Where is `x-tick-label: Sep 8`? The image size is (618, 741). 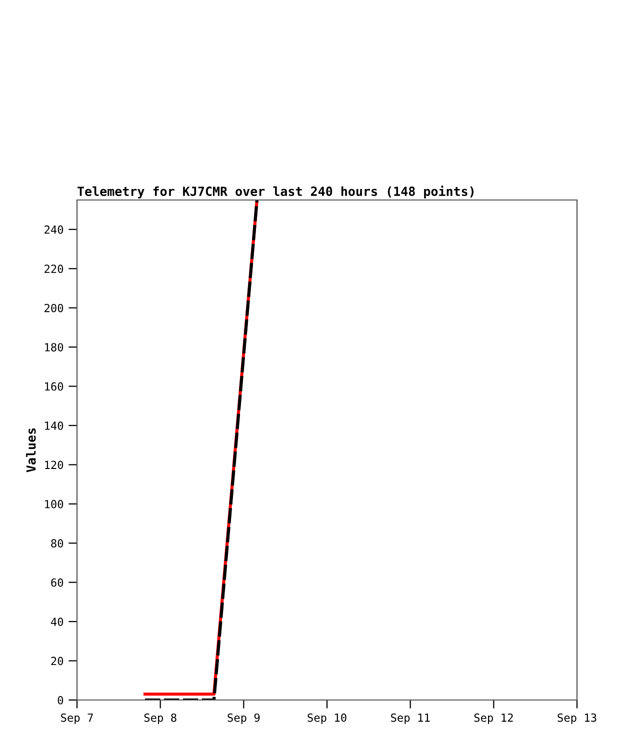
x-tick-label: Sep 8 is located at coordinates (160, 718).